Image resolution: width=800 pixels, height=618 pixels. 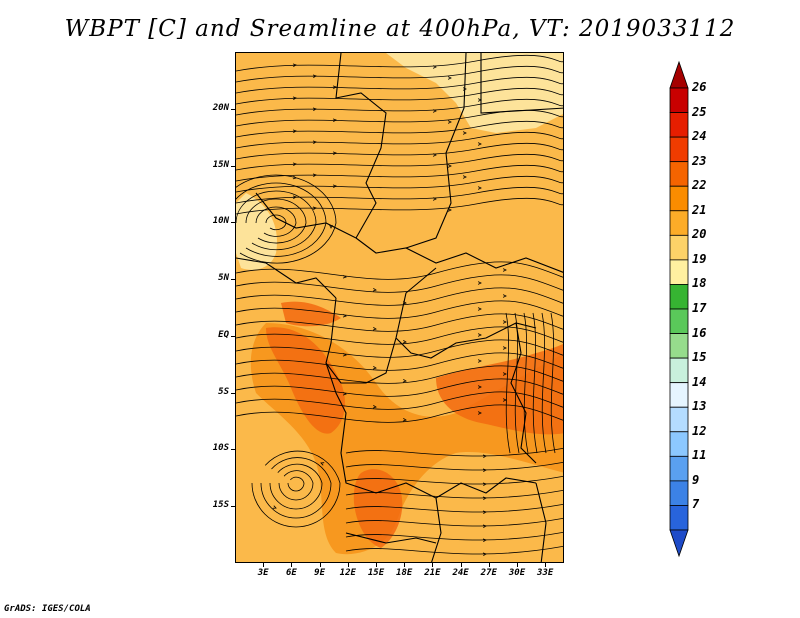 I want to click on hot-zone-sw, so click(x=311, y=314).